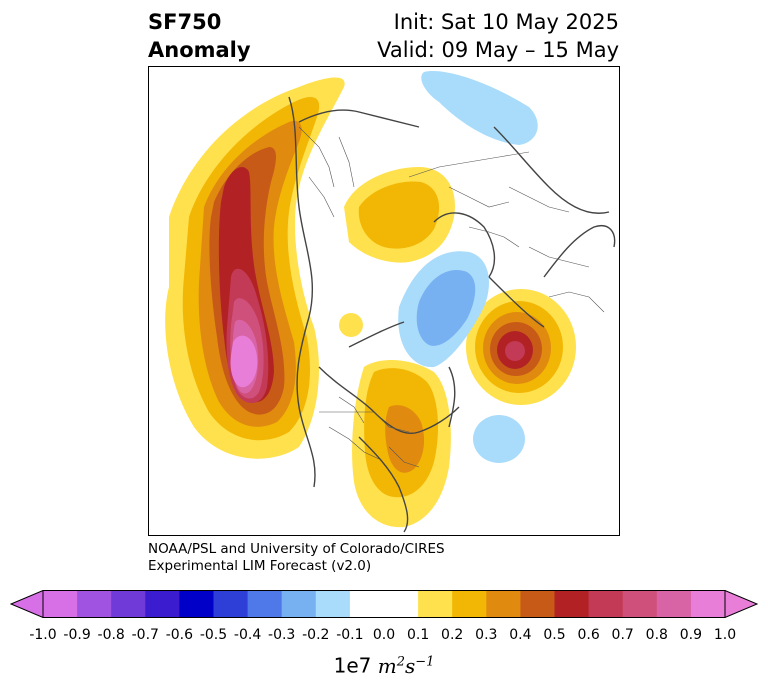 This screenshot has height=688, width=768. I want to click on colorbar-tick-label: 0.8, so click(656, 635).